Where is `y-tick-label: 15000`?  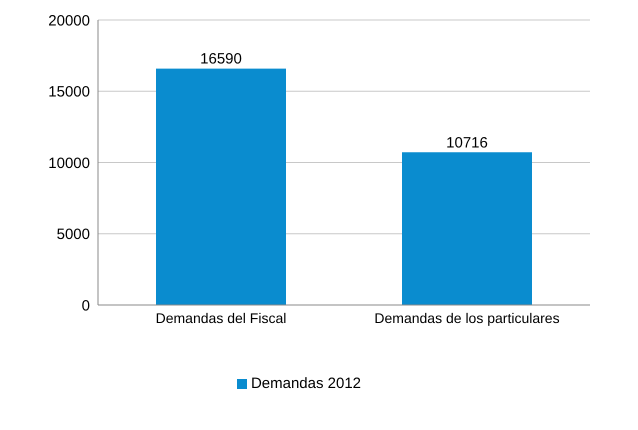 y-tick-label: 15000 is located at coordinates (69, 92).